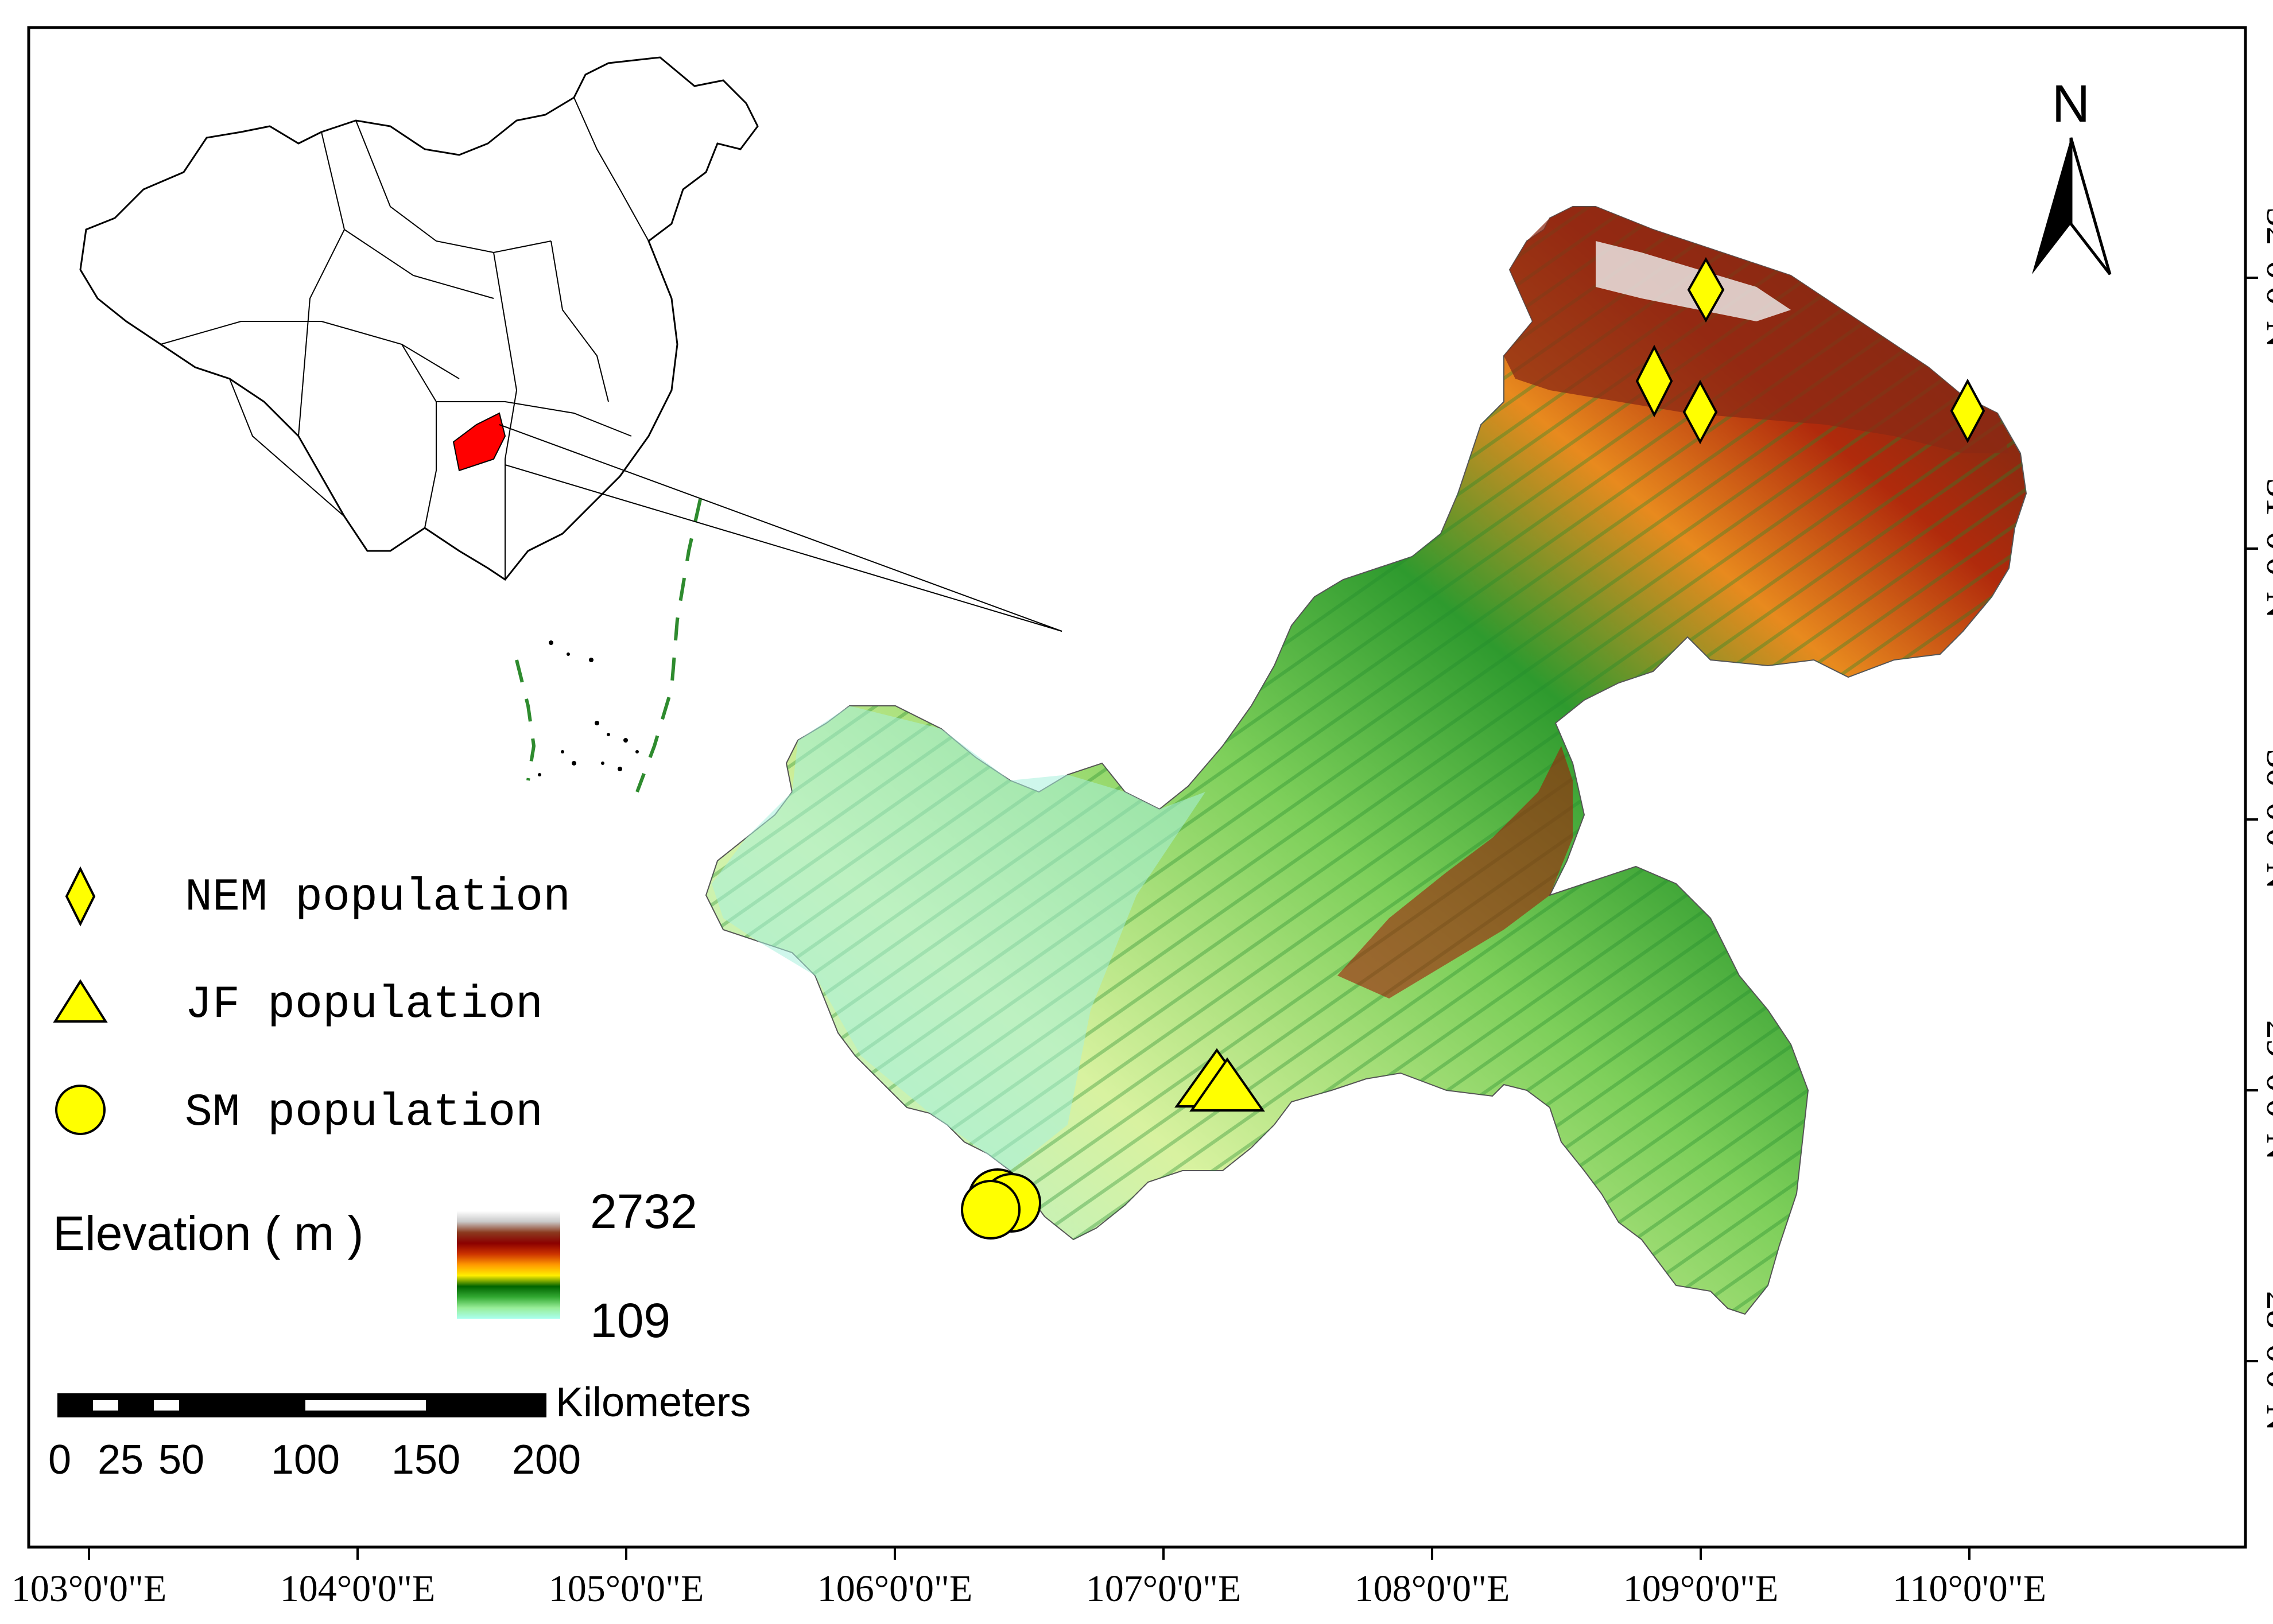 This screenshot has height=1624, width=2273. I want to click on scale-bar: Kilometers 0 25 50 100 150 200, so click(399, 1432).